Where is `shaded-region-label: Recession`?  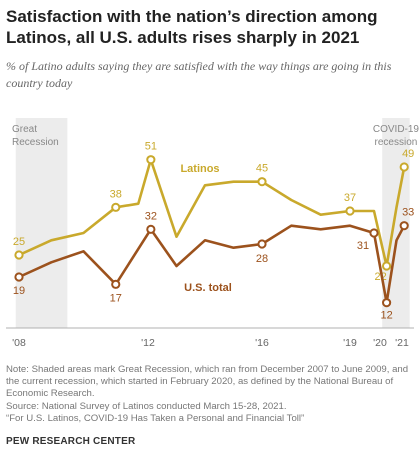
shaded-region-label: Recession is located at coordinates (35, 142).